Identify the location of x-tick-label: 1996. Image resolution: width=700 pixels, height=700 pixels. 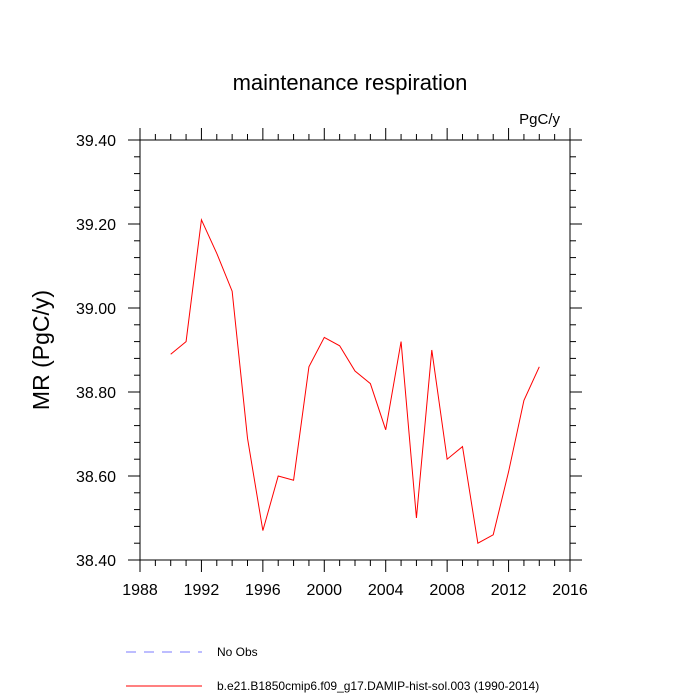
(263, 590).